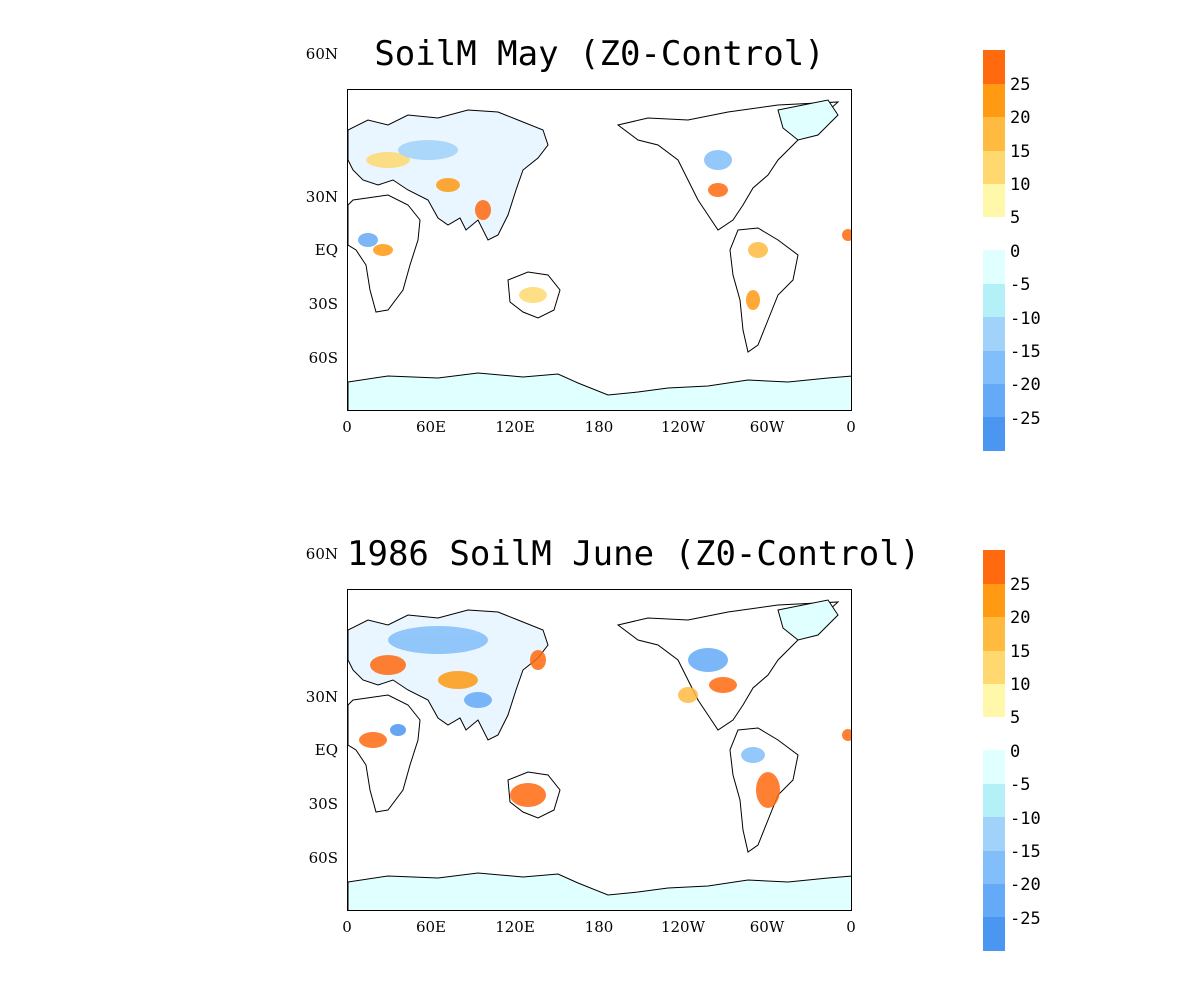  I want to click on south-america, so click(764, 290).